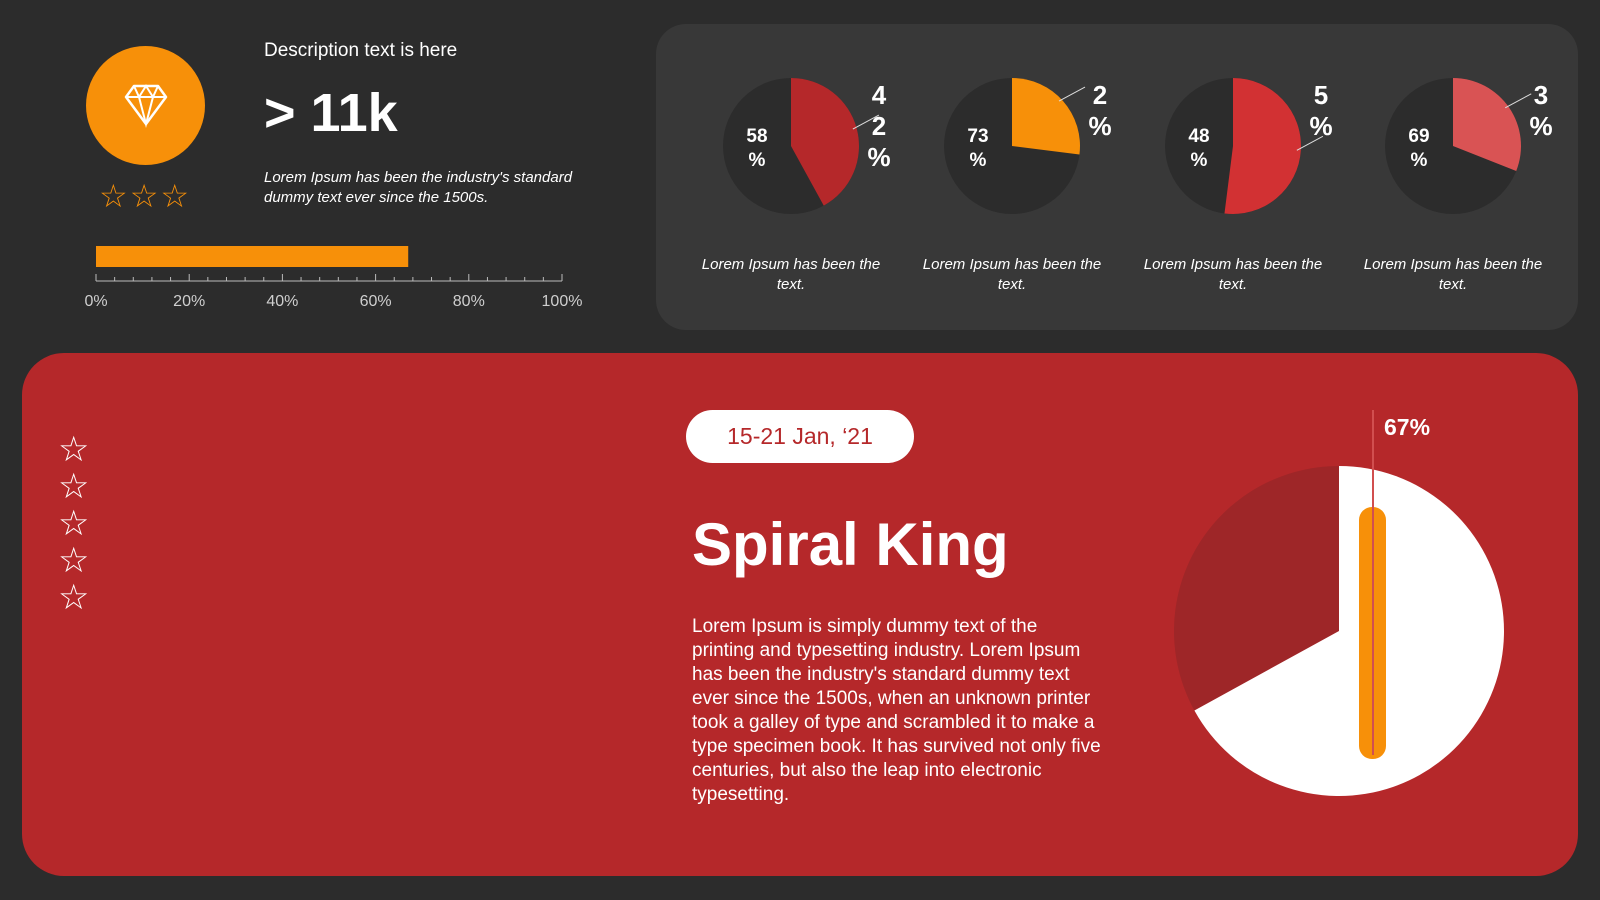  What do you see at coordinates (333, 278) in the screenshot?
I see `progress-bar-chart: 0% 20% 40% 60% 80% 100%` at bounding box center [333, 278].